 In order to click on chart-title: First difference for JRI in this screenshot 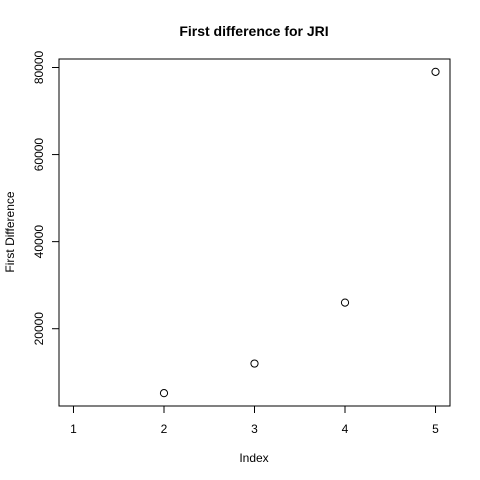, I will do `click(253, 31)`.